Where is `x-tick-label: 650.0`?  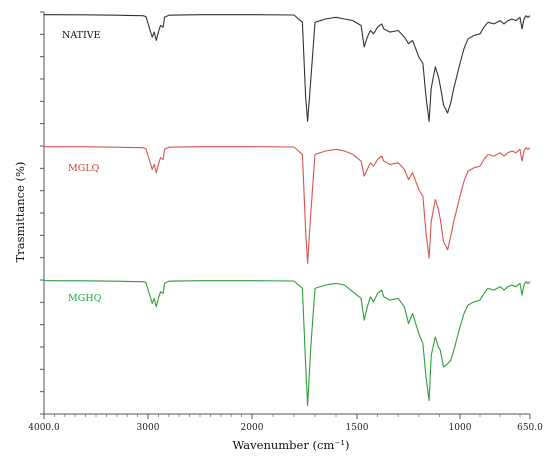 x-tick-label: 650.0 is located at coordinates (530, 428).